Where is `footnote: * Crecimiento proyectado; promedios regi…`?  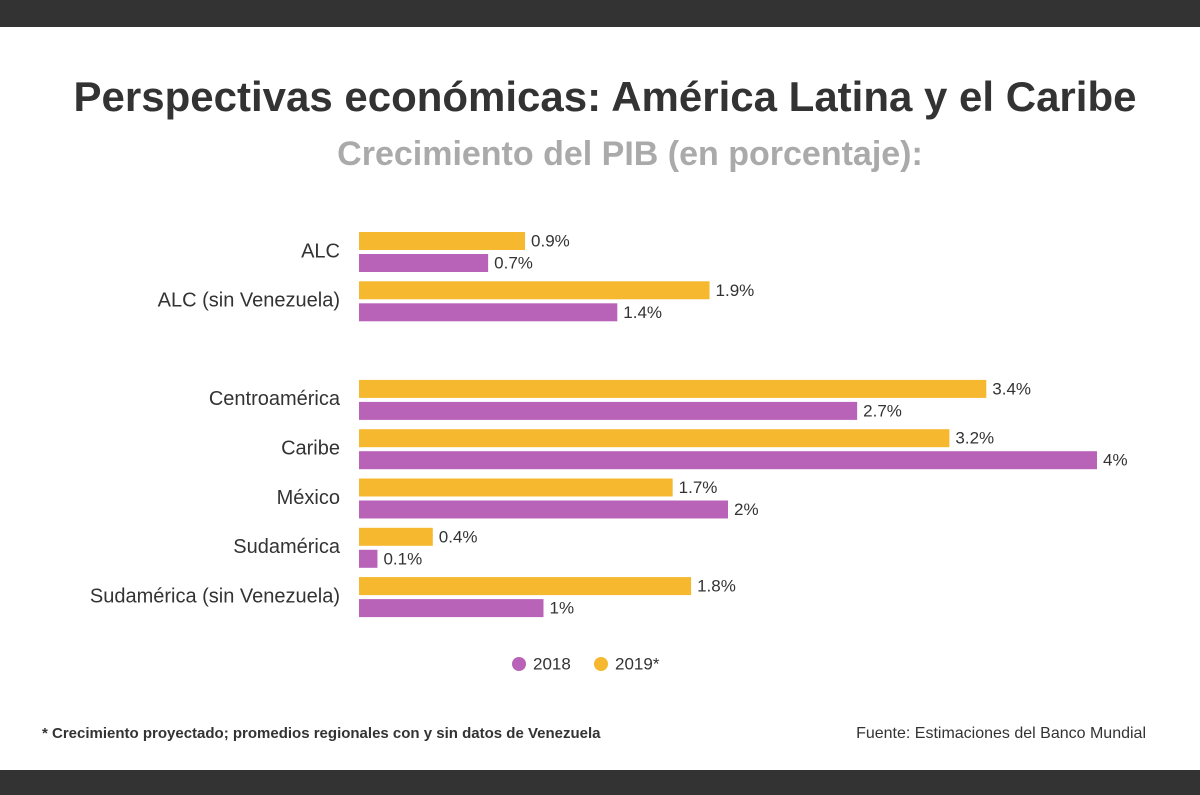 footnote: * Crecimiento proyectado; promedios regi… is located at coordinates (321, 733).